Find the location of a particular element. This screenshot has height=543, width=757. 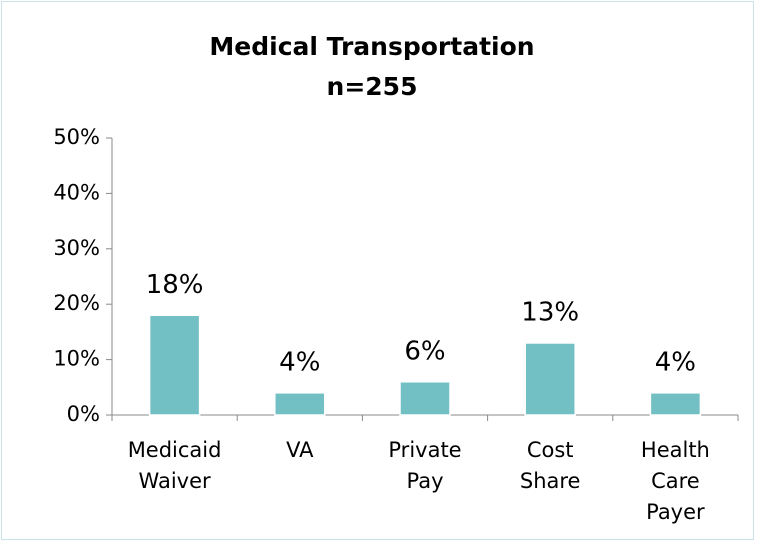

y-tick-label: 10% is located at coordinates (76, 359).